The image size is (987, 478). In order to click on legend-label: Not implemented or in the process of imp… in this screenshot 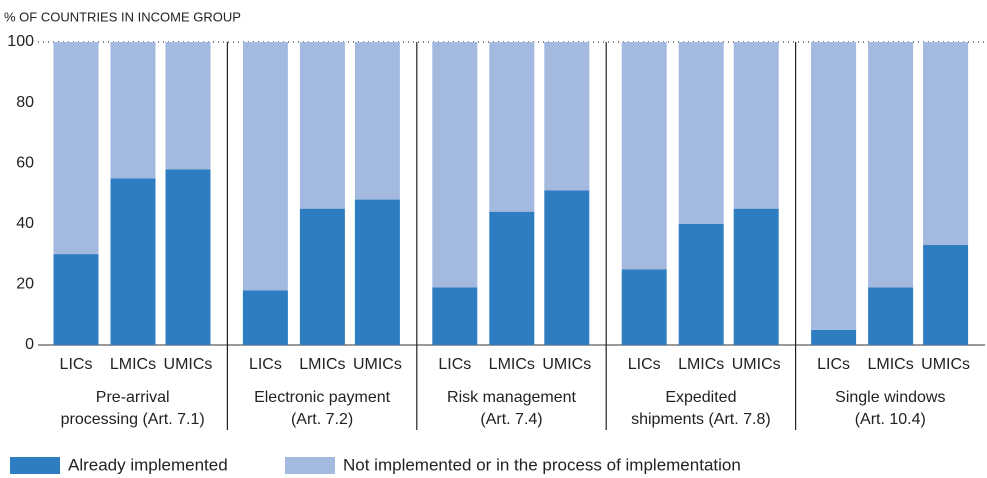, I will do `click(542, 464)`.